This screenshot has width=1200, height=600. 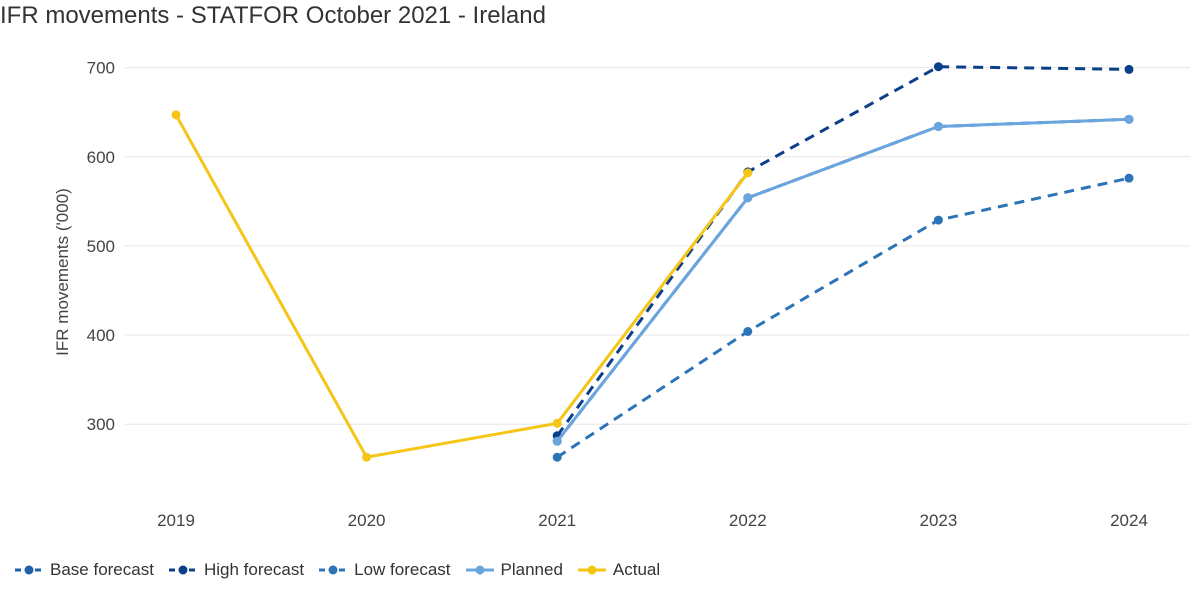 What do you see at coordinates (101, 157) in the screenshot?
I see `y-tick-label: 600` at bounding box center [101, 157].